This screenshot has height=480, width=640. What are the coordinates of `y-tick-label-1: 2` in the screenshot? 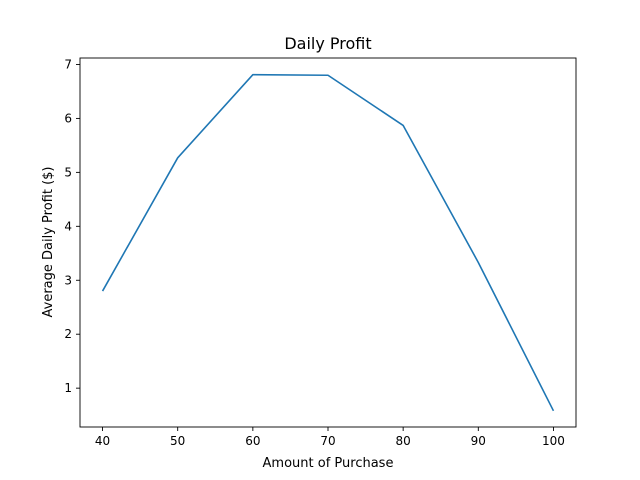 It's located at (68, 334).